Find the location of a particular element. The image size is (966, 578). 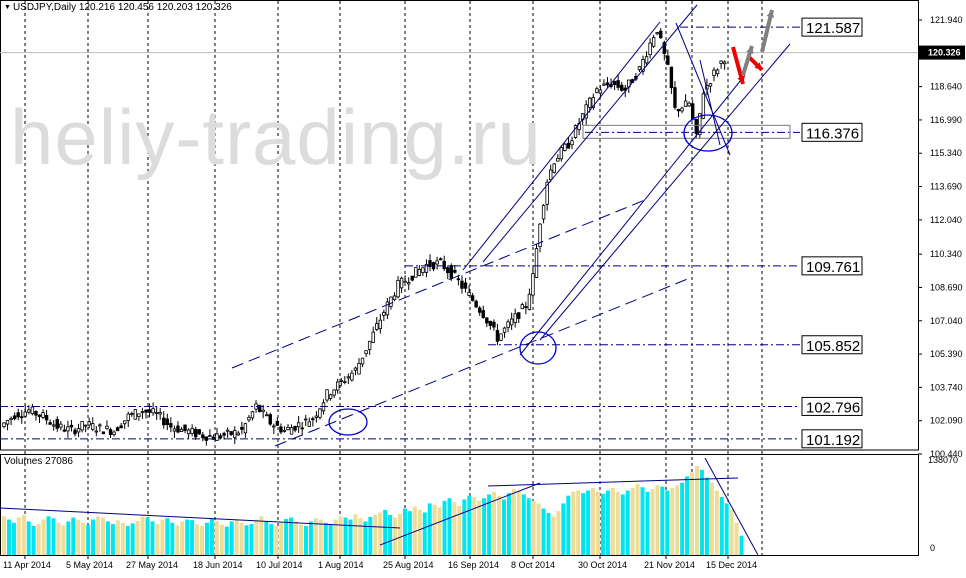

x-tick-label: 25 Aug 2014 is located at coordinates (408, 565).